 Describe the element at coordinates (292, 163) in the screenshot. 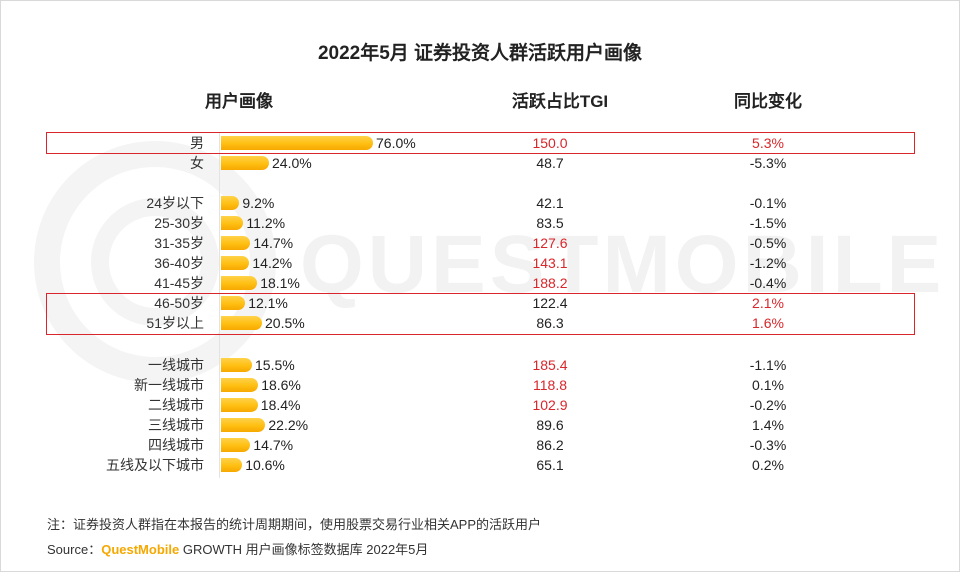

I see `bar-value-label: 24.0%` at that location.